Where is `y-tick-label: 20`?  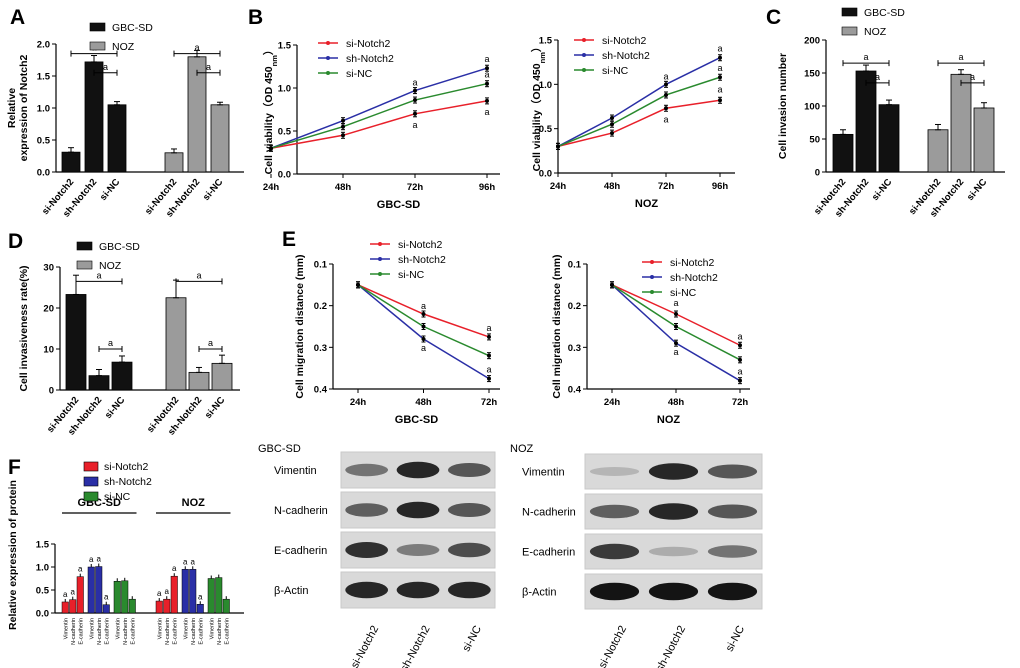 y-tick-label: 20 is located at coordinates (48, 309).